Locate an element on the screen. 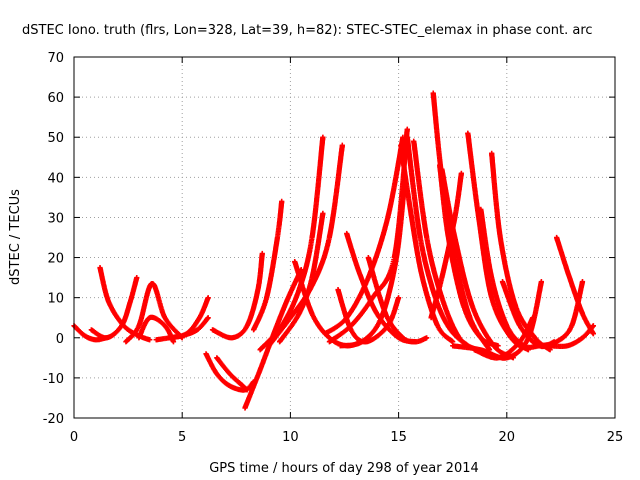 The width and height of the screenshot is (640, 480). y-tick-label: 70 is located at coordinates (55, 58).